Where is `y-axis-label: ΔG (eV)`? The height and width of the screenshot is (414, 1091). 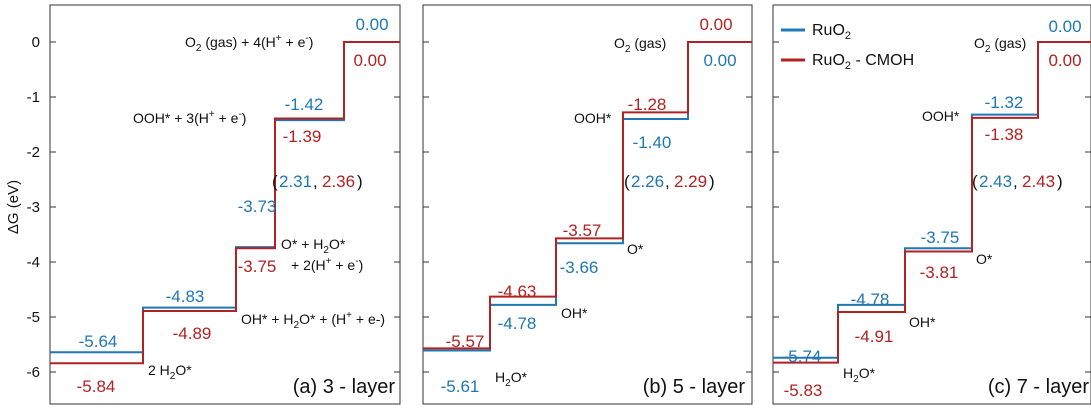 y-axis-label: ΔG (eV) is located at coordinates (13, 207).